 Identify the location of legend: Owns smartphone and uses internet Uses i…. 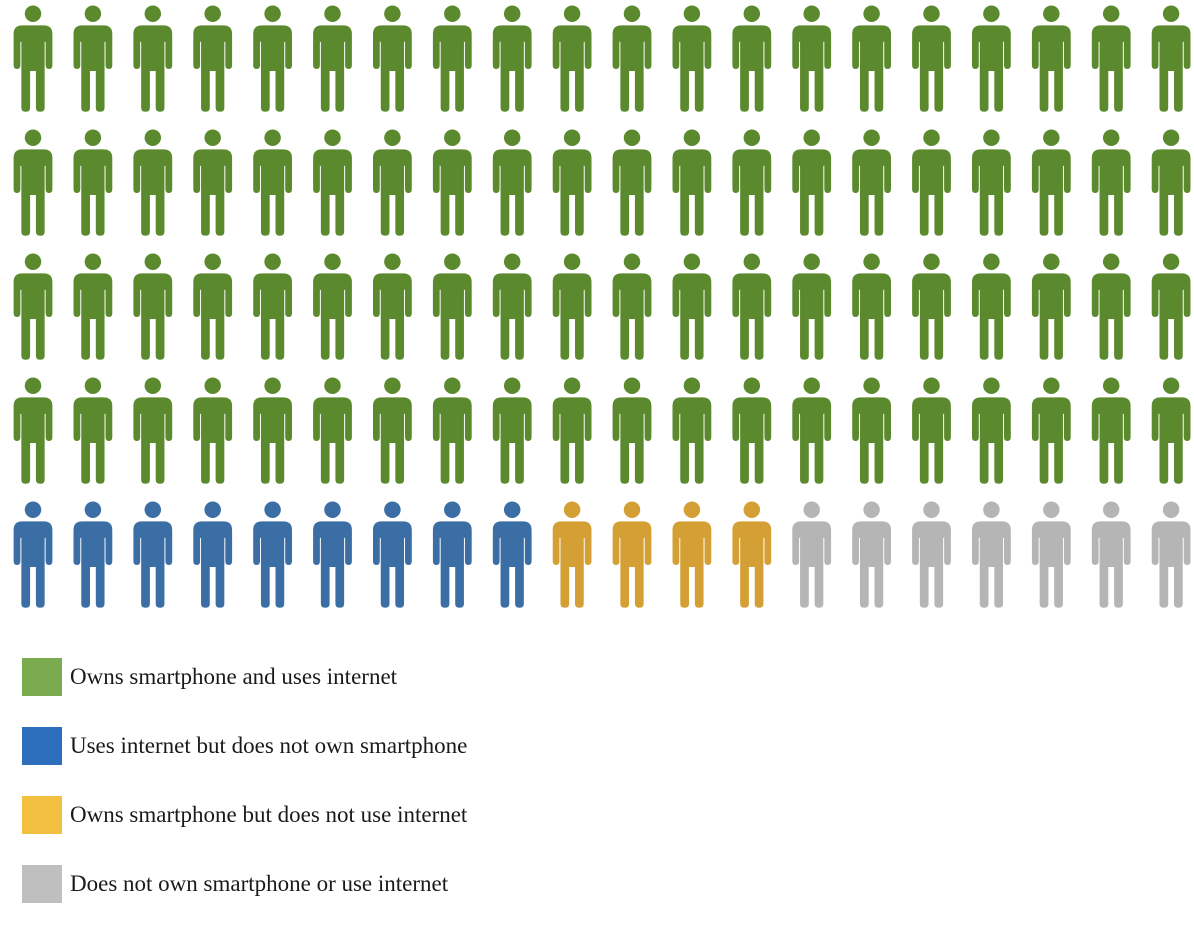
(244, 793).